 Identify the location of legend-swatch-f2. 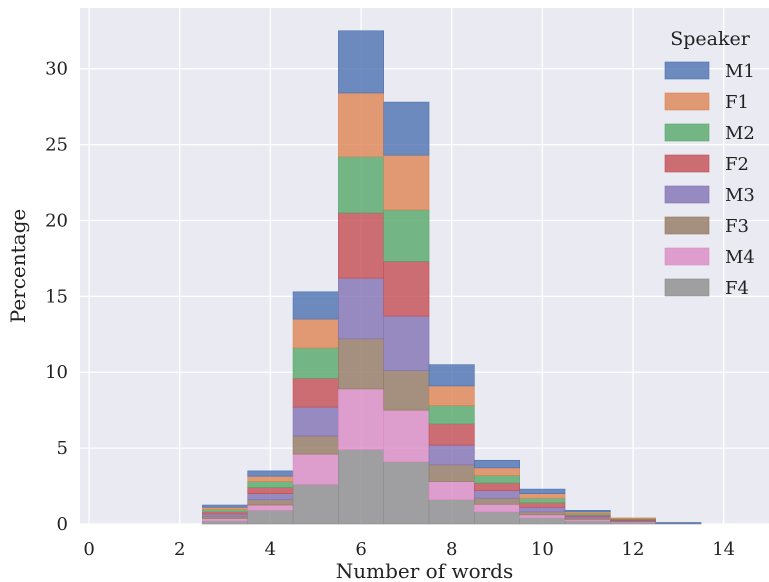
(687, 163).